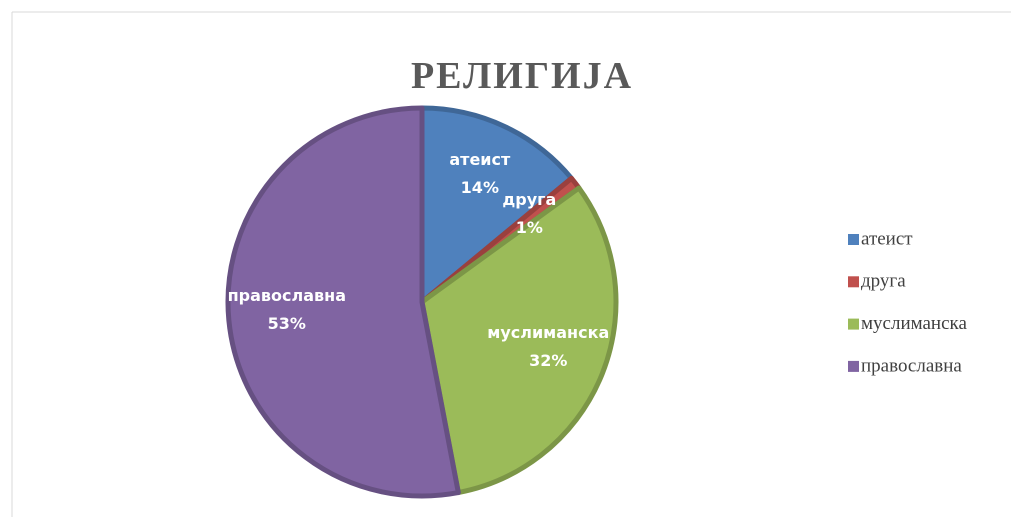 The width and height of the screenshot is (1011, 517). Describe the element at coordinates (887, 238) in the screenshot. I see `legend-label: атеист` at that location.